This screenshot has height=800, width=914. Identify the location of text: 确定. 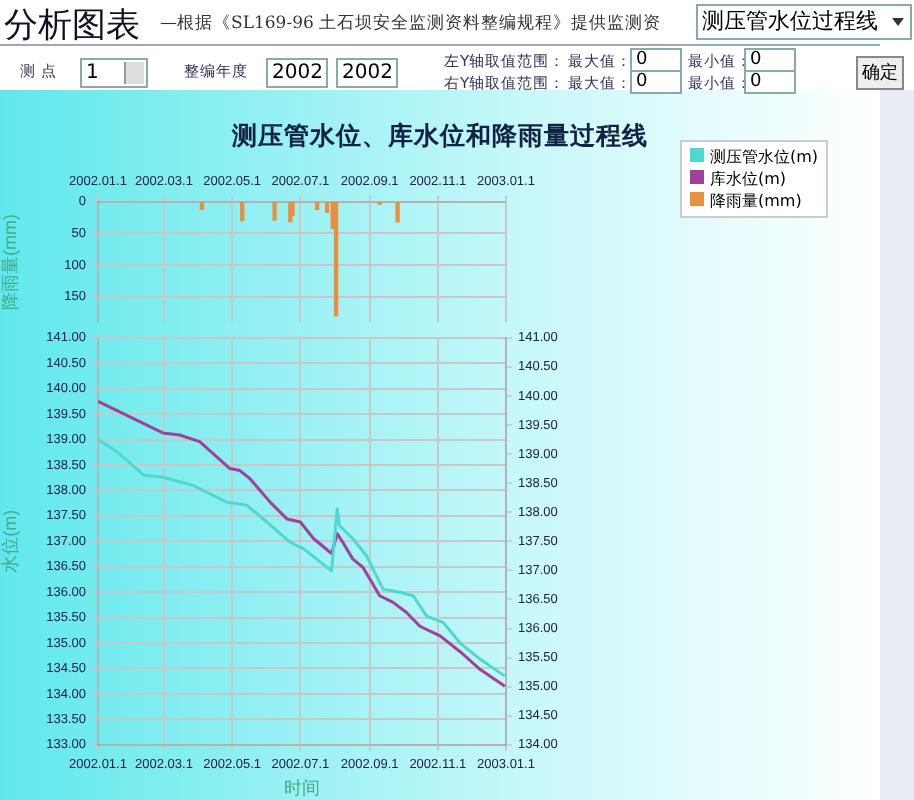
(880, 73).